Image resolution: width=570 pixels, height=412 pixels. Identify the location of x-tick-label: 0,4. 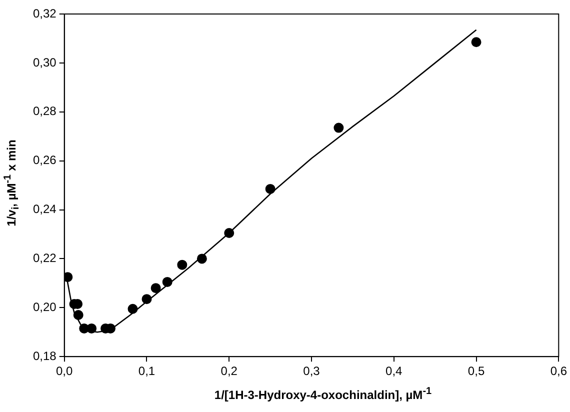
(394, 371).